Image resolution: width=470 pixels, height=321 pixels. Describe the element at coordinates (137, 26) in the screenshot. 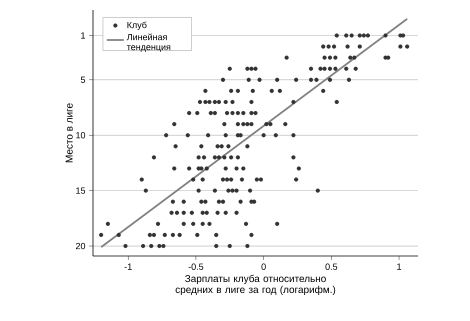

I see `legend-label: Клуб` at that location.